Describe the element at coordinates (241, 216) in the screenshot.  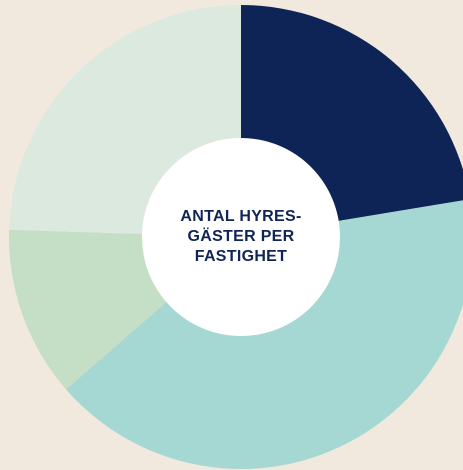
I see `chart-title-line-1: ANTAL HYRES-` at that location.